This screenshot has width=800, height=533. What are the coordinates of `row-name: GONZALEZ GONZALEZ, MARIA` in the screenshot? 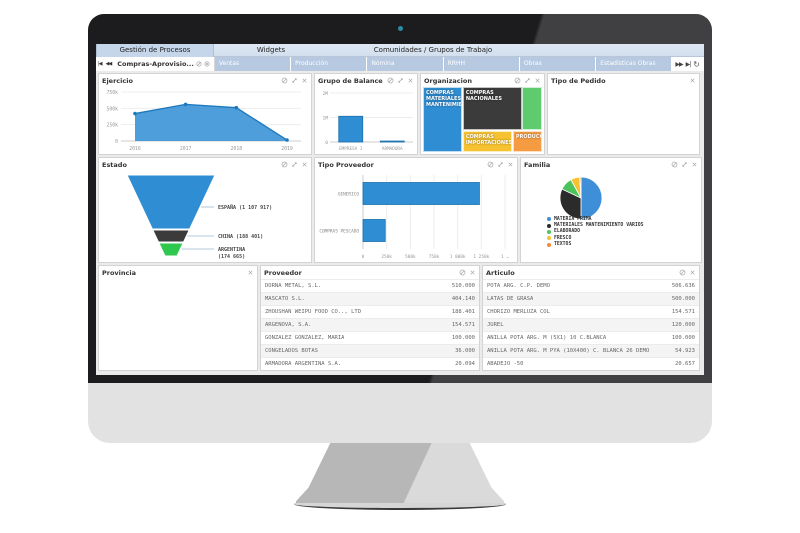 It's located at (305, 338).